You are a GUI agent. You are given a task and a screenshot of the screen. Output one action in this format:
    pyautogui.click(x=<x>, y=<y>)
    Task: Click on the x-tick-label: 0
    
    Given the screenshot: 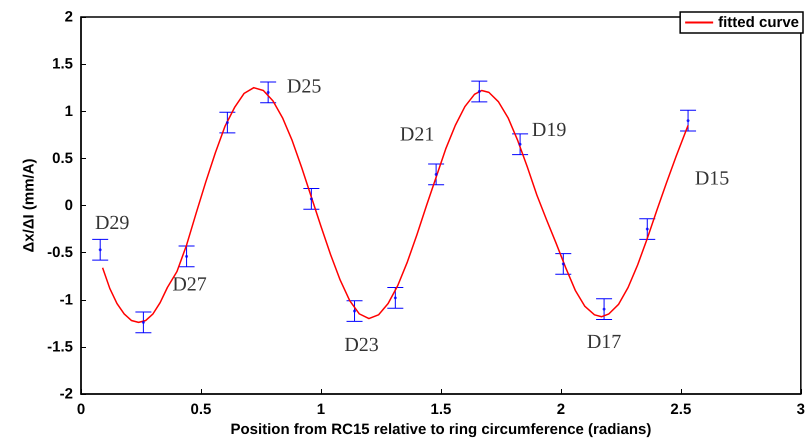 What is the action you would take?
    pyautogui.click(x=81, y=409)
    